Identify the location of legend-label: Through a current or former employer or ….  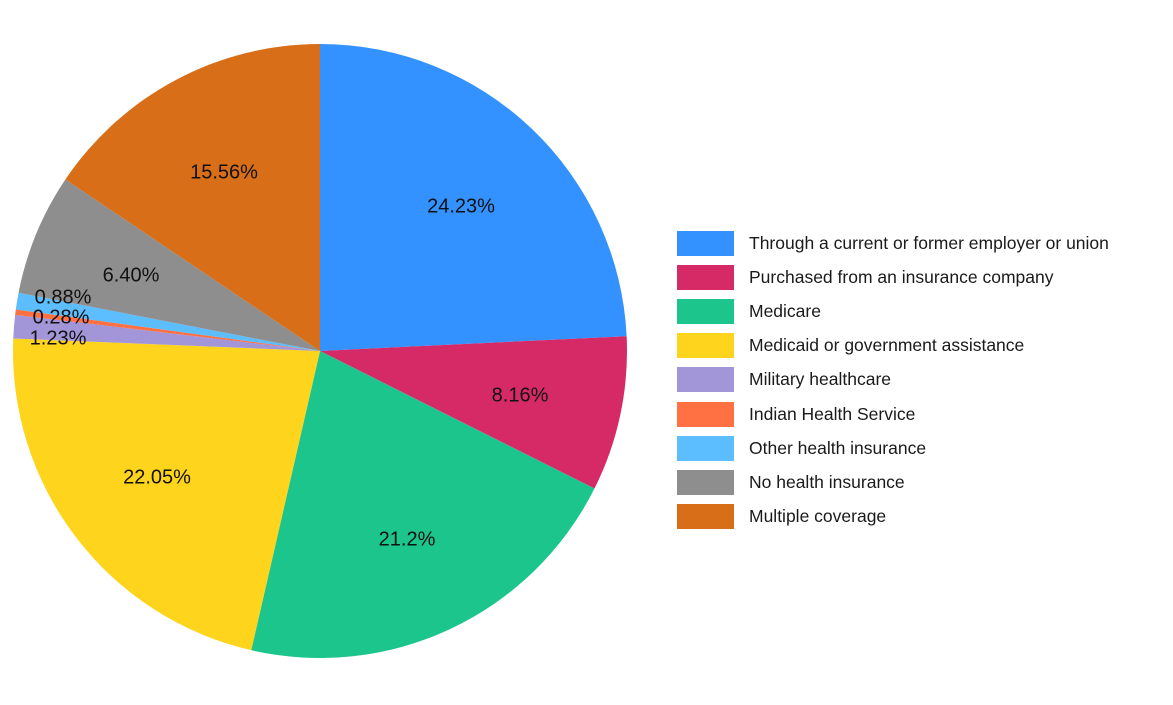
(929, 242).